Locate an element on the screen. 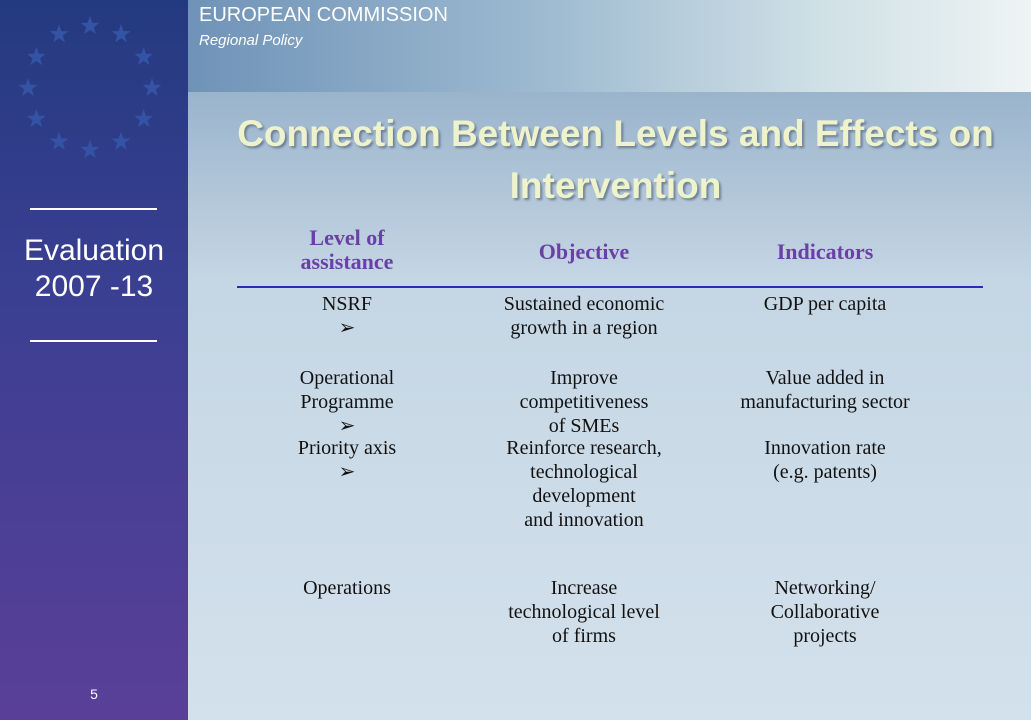  table-cell: Sustained economic is located at coordinates (584, 304).